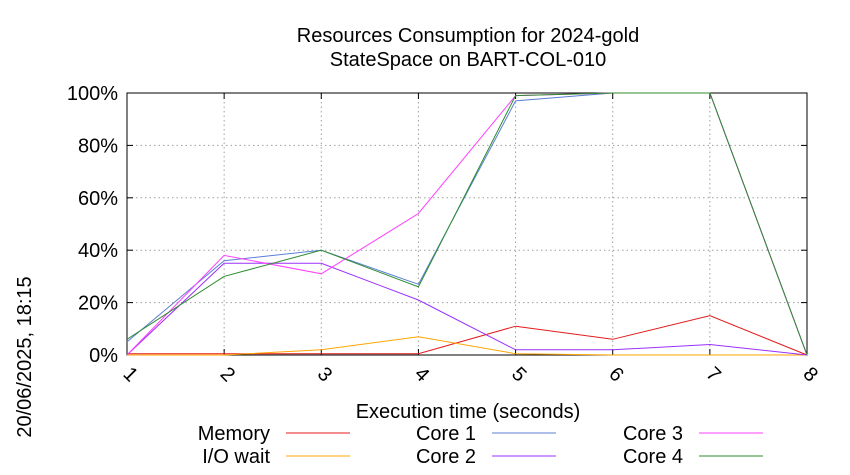 Image resolution: width=850 pixels, height=475 pixels. What do you see at coordinates (234, 434) in the screenshot?
I see `legend-label-memory: Memory` at bounding box center [234, 434].